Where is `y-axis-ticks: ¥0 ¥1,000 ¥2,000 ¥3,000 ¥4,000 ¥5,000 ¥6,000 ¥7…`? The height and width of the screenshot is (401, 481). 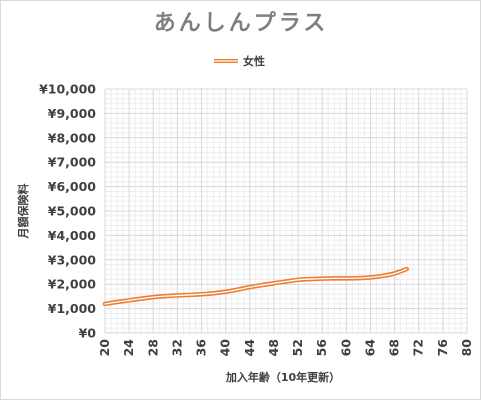
y-axis-ticks: ¥0 ¥1,000 ¥2,000 ¥3,000 ¥4,000 ¥5,000 ¥6,000 ¥7… is located at coordinates (67, 211).